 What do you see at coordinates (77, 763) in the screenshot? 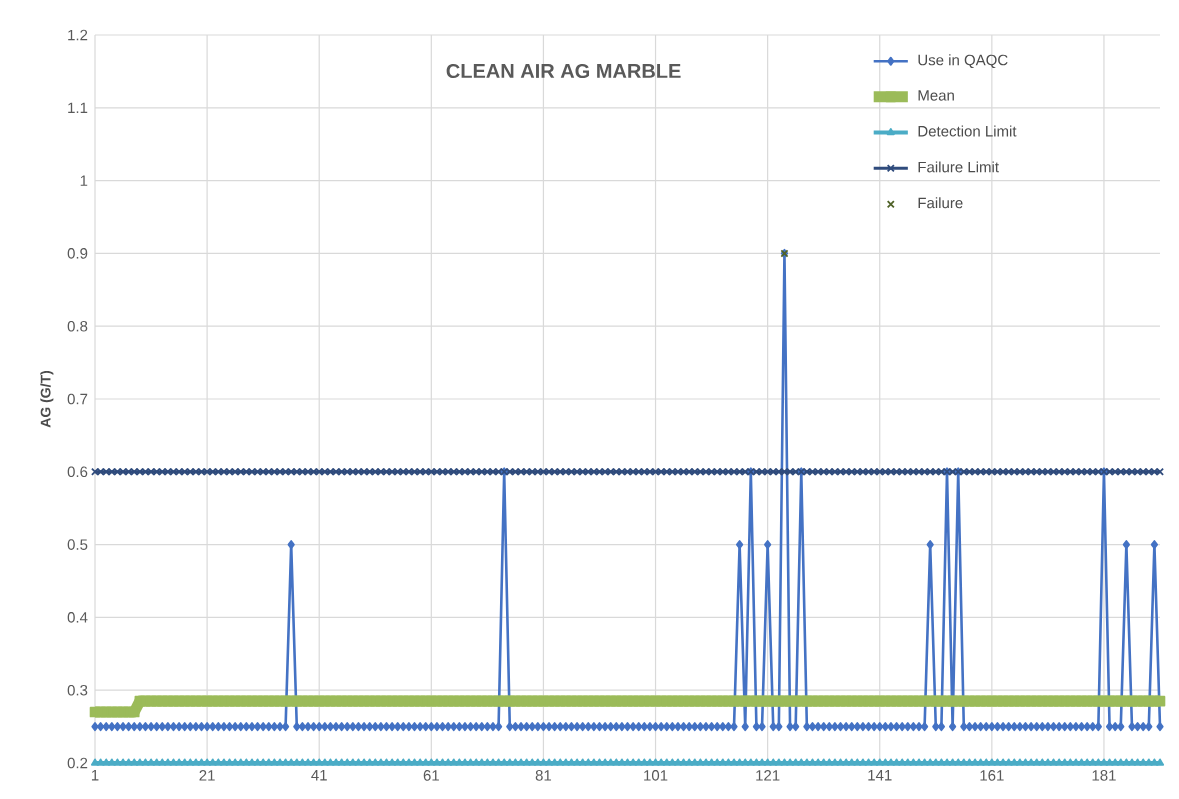
I see `y-tick-label: 0.2` at bounding box center [77, 763].